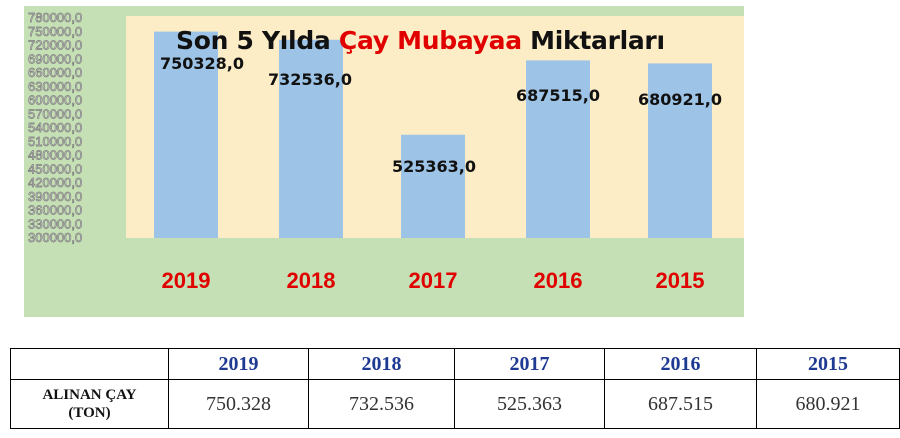 The width and height of the screenshot is (900, 438). What do you see at coordinates (593, 40) in the screenshot?
I see `title-part-3: Miktarları` at bounding box center [593, 40].